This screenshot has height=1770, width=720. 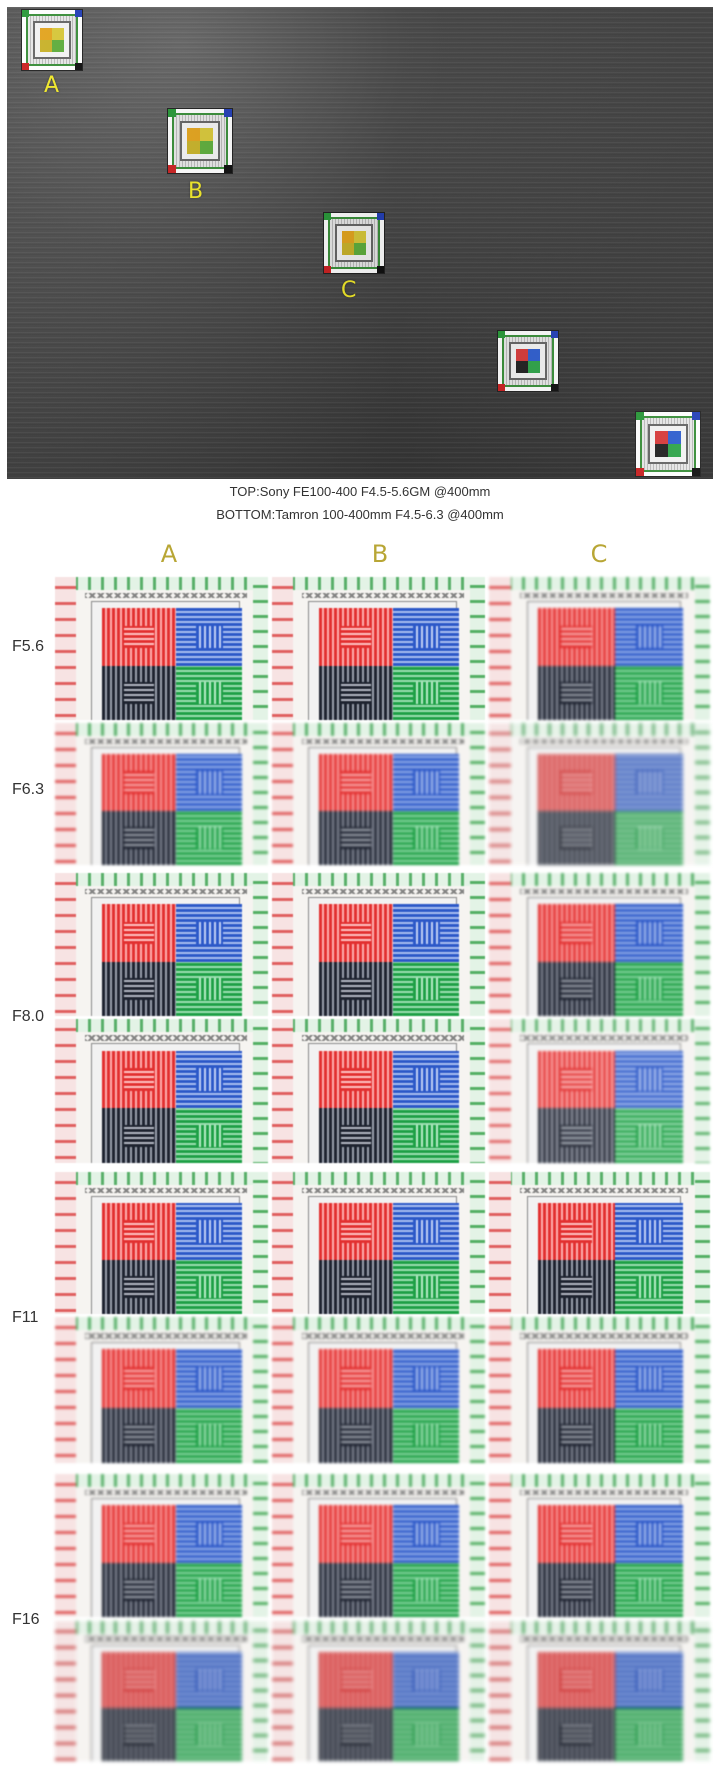 I want to click on crop-f11-bottom-a, so click(x=161, y=1390).